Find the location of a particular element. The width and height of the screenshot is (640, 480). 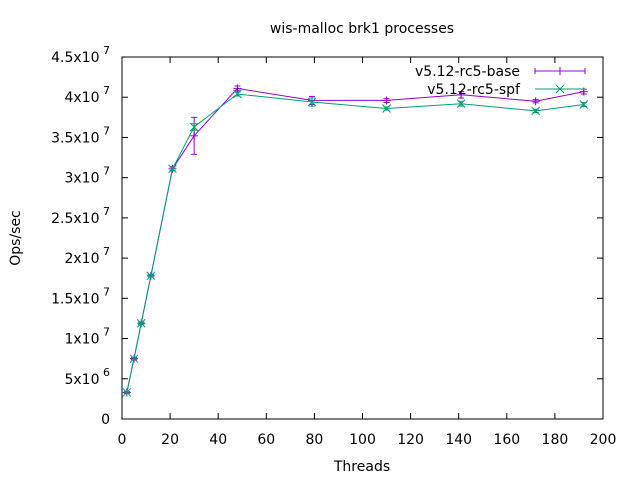

y-tick-label: 5x10 6 is located at coordinates (87, 377).